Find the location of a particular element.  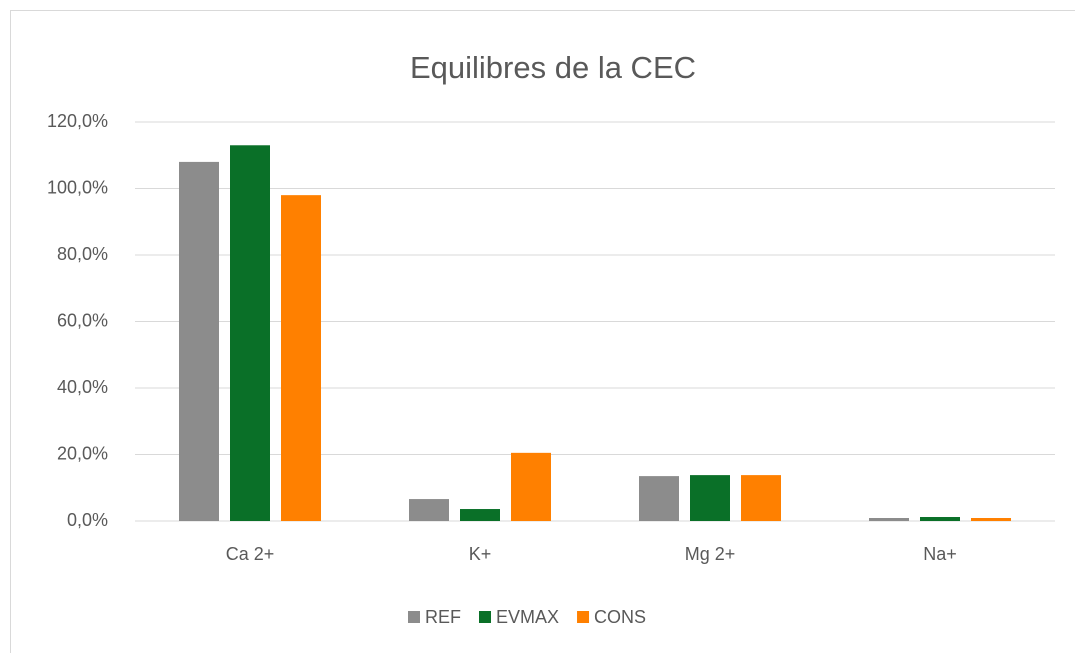

y-tick-label: 40,0% is located at coordinates (82, 387).